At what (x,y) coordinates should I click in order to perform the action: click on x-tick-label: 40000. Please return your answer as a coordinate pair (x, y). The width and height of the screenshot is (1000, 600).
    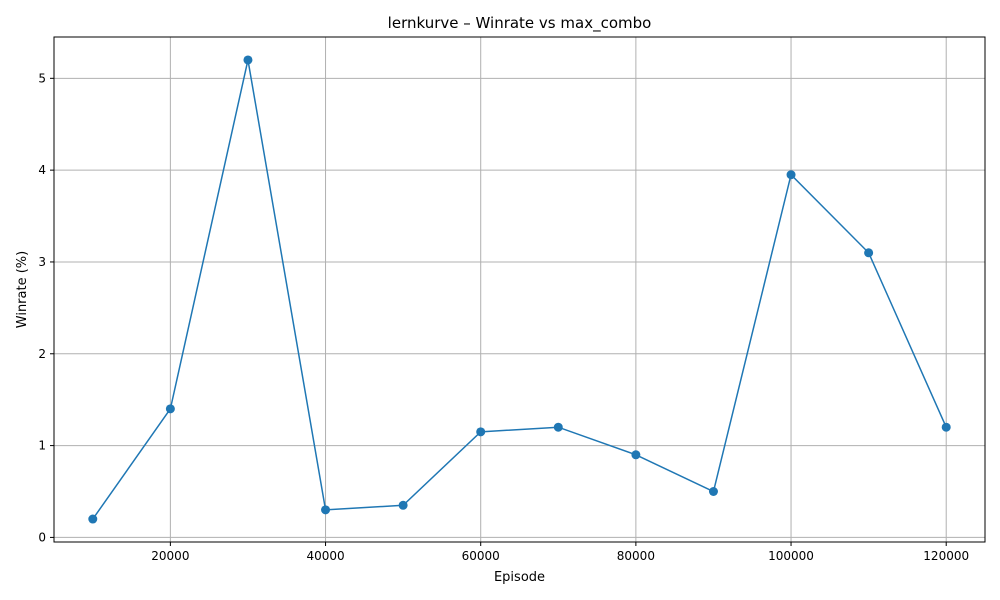
    Looking at the image, I should click on (325, 556).